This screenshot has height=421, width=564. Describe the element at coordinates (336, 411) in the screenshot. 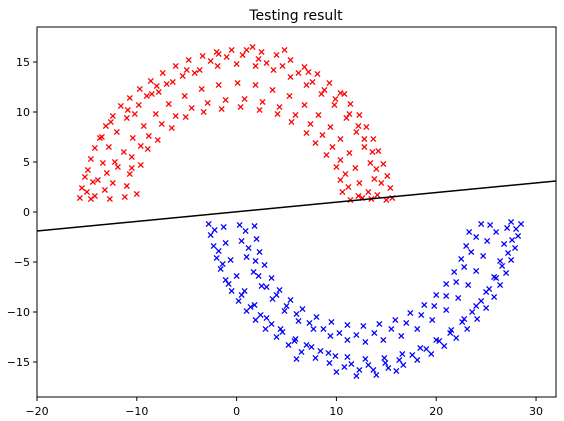

I see `x-tick-label: 10` at that location.